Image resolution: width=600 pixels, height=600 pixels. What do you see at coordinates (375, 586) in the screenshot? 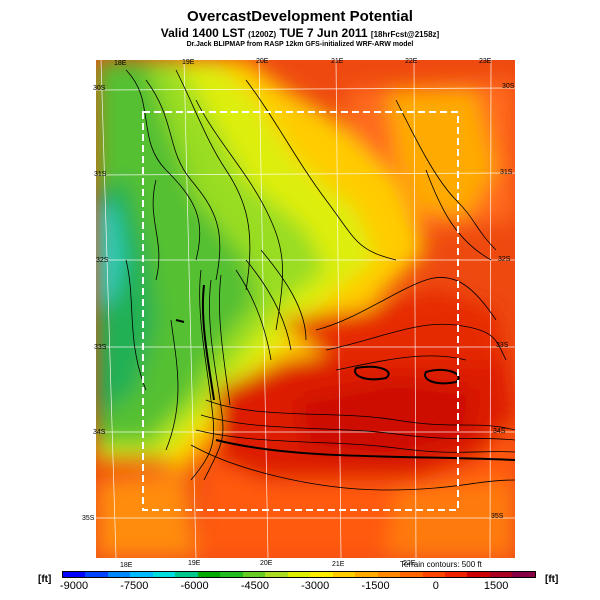
I see `colorbar-tick-label: -1500` at bounding box center [375, 586].